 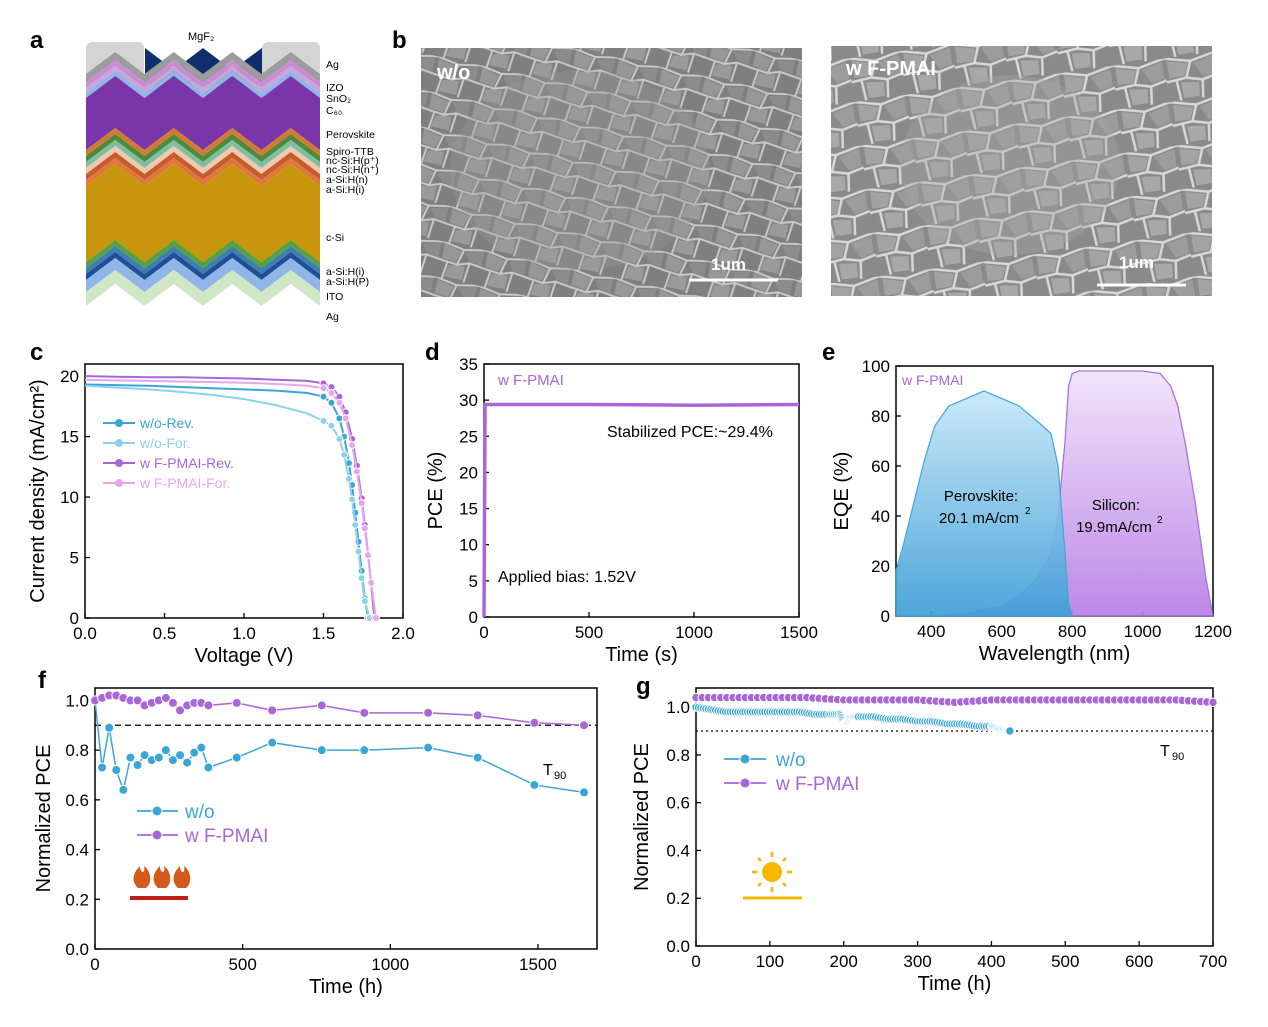 What do you see at coordinates (890, 69) in the screenshot?
I see `sem-label-fpmai: w F-PMAI` at bounding box center [890, 69].